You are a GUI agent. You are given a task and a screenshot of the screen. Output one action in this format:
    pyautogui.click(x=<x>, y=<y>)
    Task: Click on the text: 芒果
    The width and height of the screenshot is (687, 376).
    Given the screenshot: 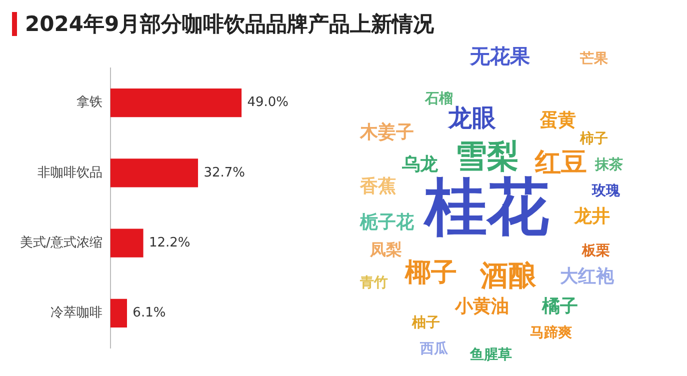 What is the action you would take?
    pyautogui.click(x=594, y=59)
    